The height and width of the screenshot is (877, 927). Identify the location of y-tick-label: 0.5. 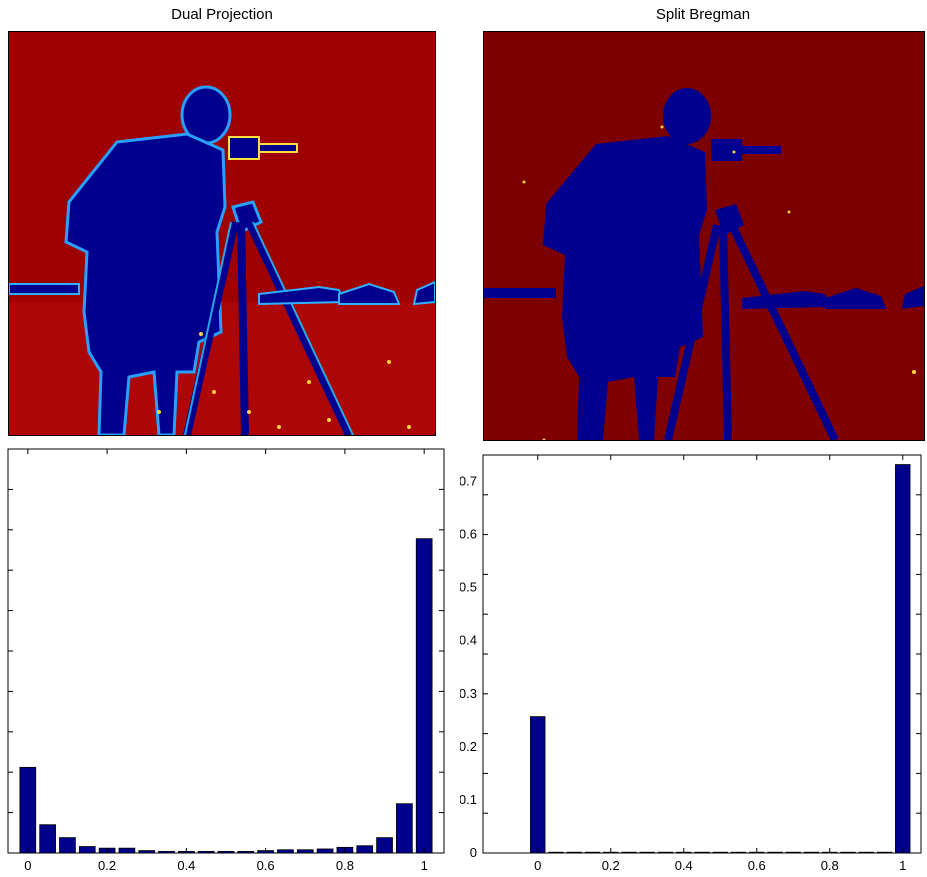
(468, 587).